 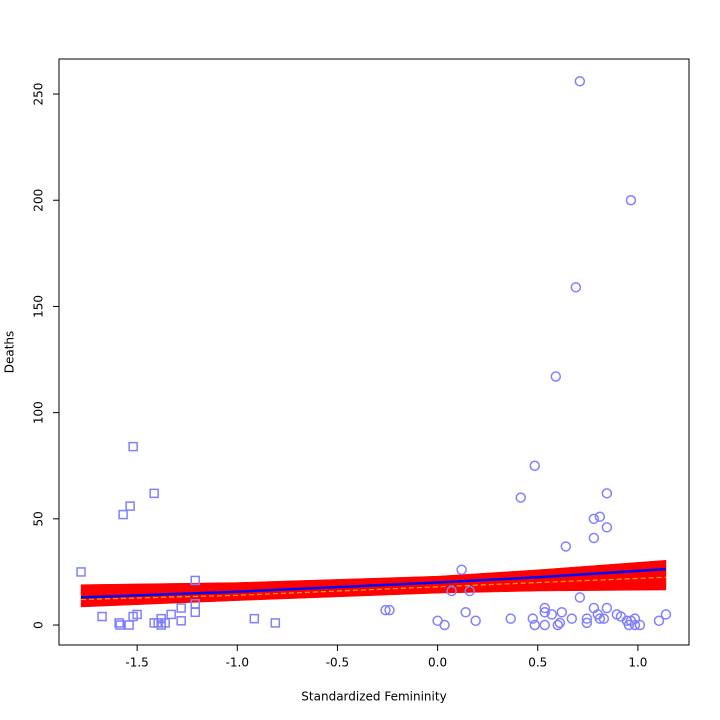 I want to click on y-tick-label: 150, so click(x=39, y=306).